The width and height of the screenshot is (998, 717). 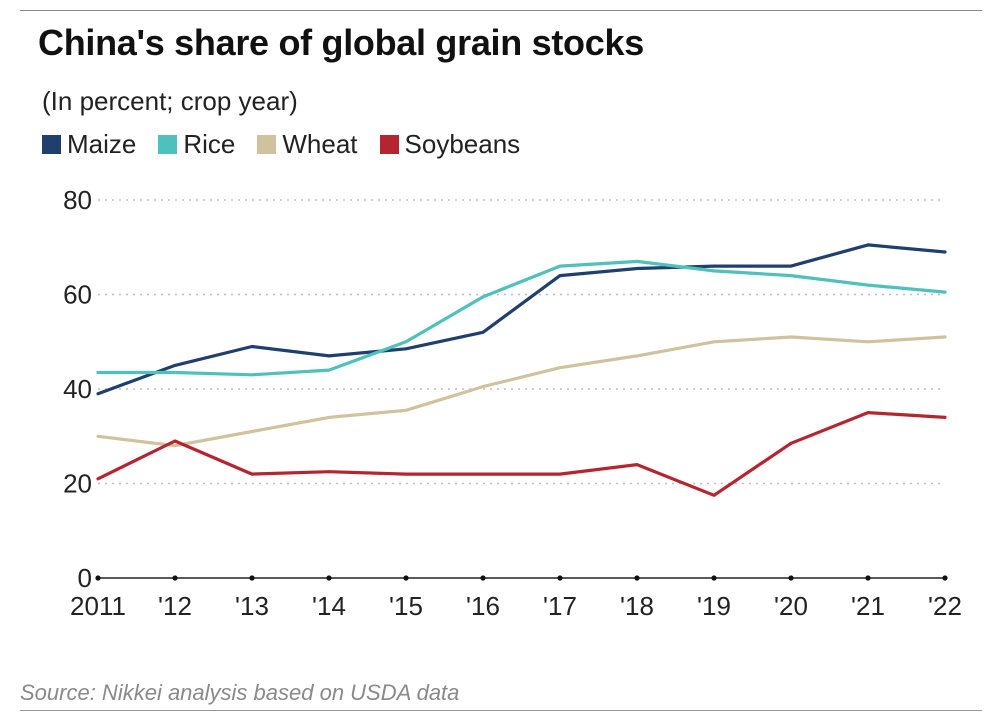 What do you see at coordinates (868, 606) in the screenshot?
I see `x-tick-label: '21` at bounding box center [868, 606].